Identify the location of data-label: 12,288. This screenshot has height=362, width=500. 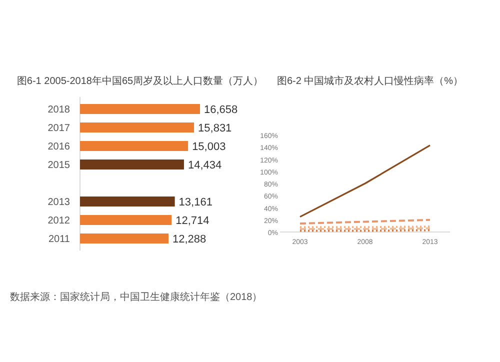
(189, 240).